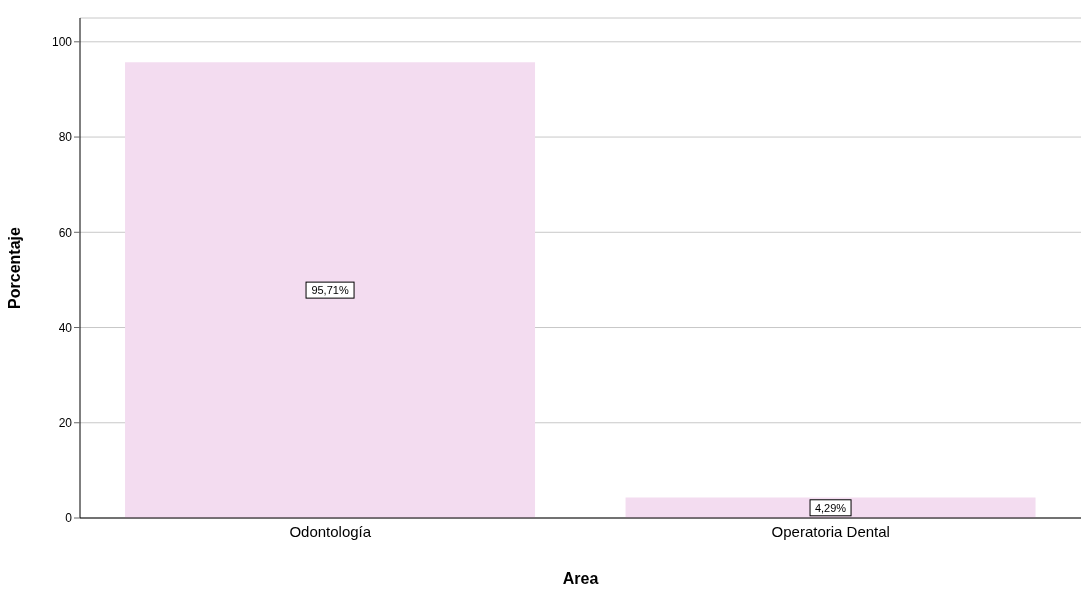 This screenshot has width=1081, height=608. What do you see at coordinates (65, 137) in the screenshot?
I see `y-tick-label: 80` at bounding box center [65, 137].